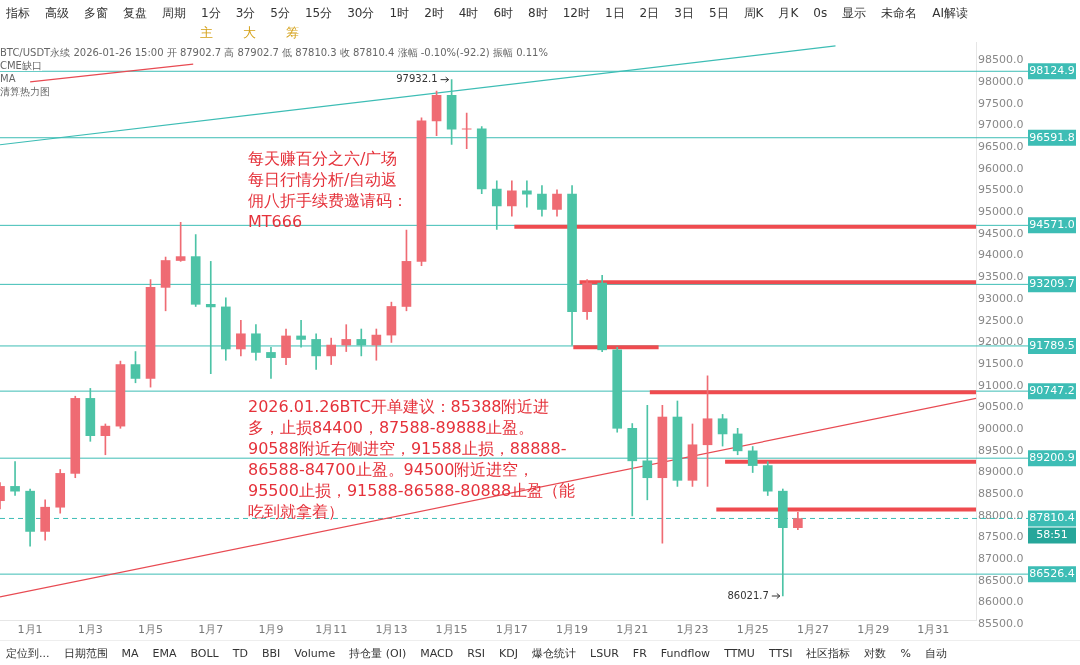  Describe the element at coordinates (451, 630) in the screenshot. I see `x-tick-label: 1月15` at that location.